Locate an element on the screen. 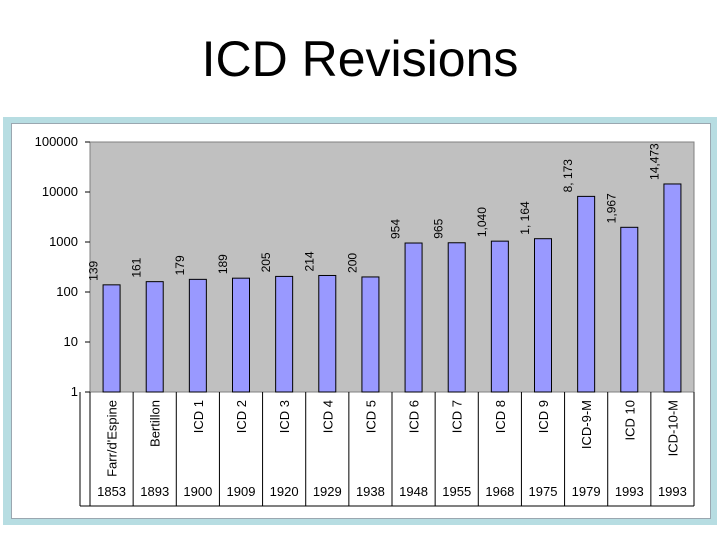  data-label: 1,967 is located at coordinates (611, 208).